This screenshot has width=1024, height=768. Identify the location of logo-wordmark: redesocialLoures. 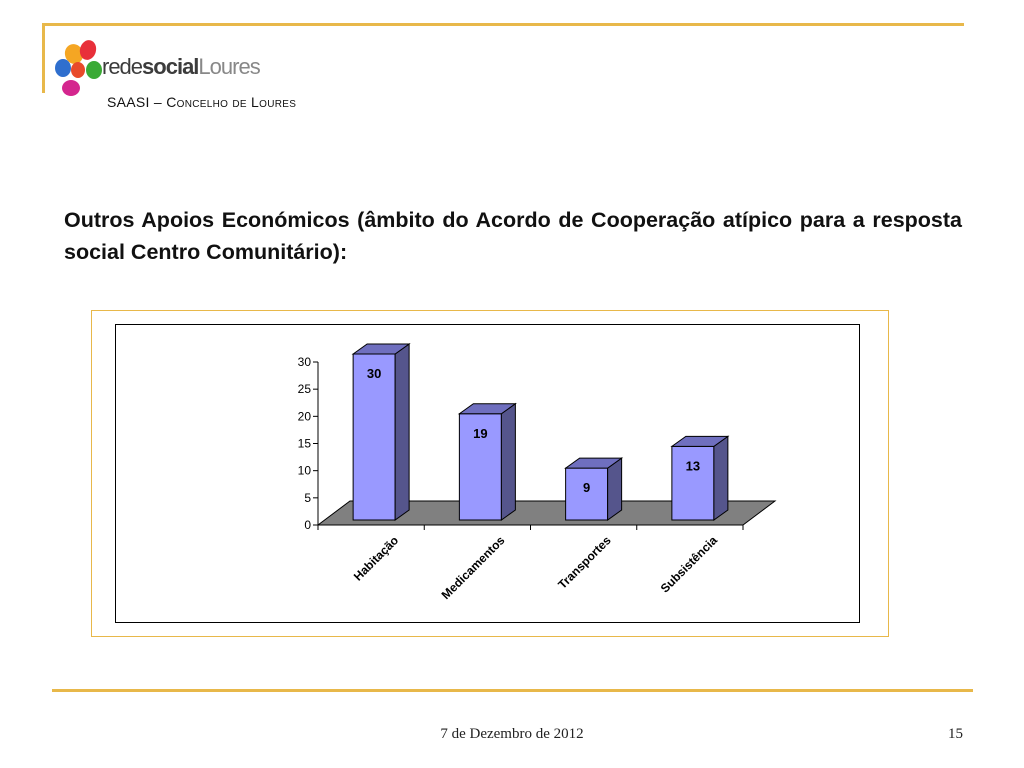
(181, 67).